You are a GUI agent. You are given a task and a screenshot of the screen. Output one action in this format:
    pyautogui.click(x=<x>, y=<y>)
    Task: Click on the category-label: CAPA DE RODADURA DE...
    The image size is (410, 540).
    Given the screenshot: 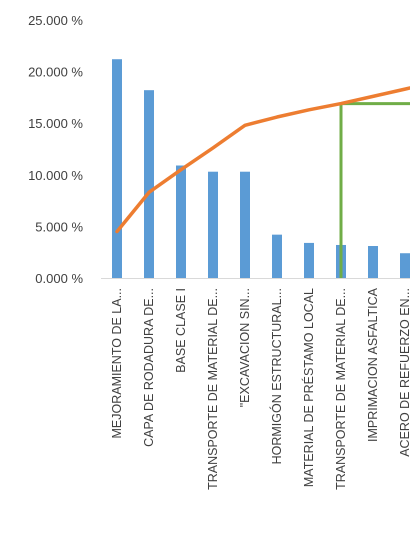 What is the action you would take?
    pyautogui.click(x=149, y=367)
    